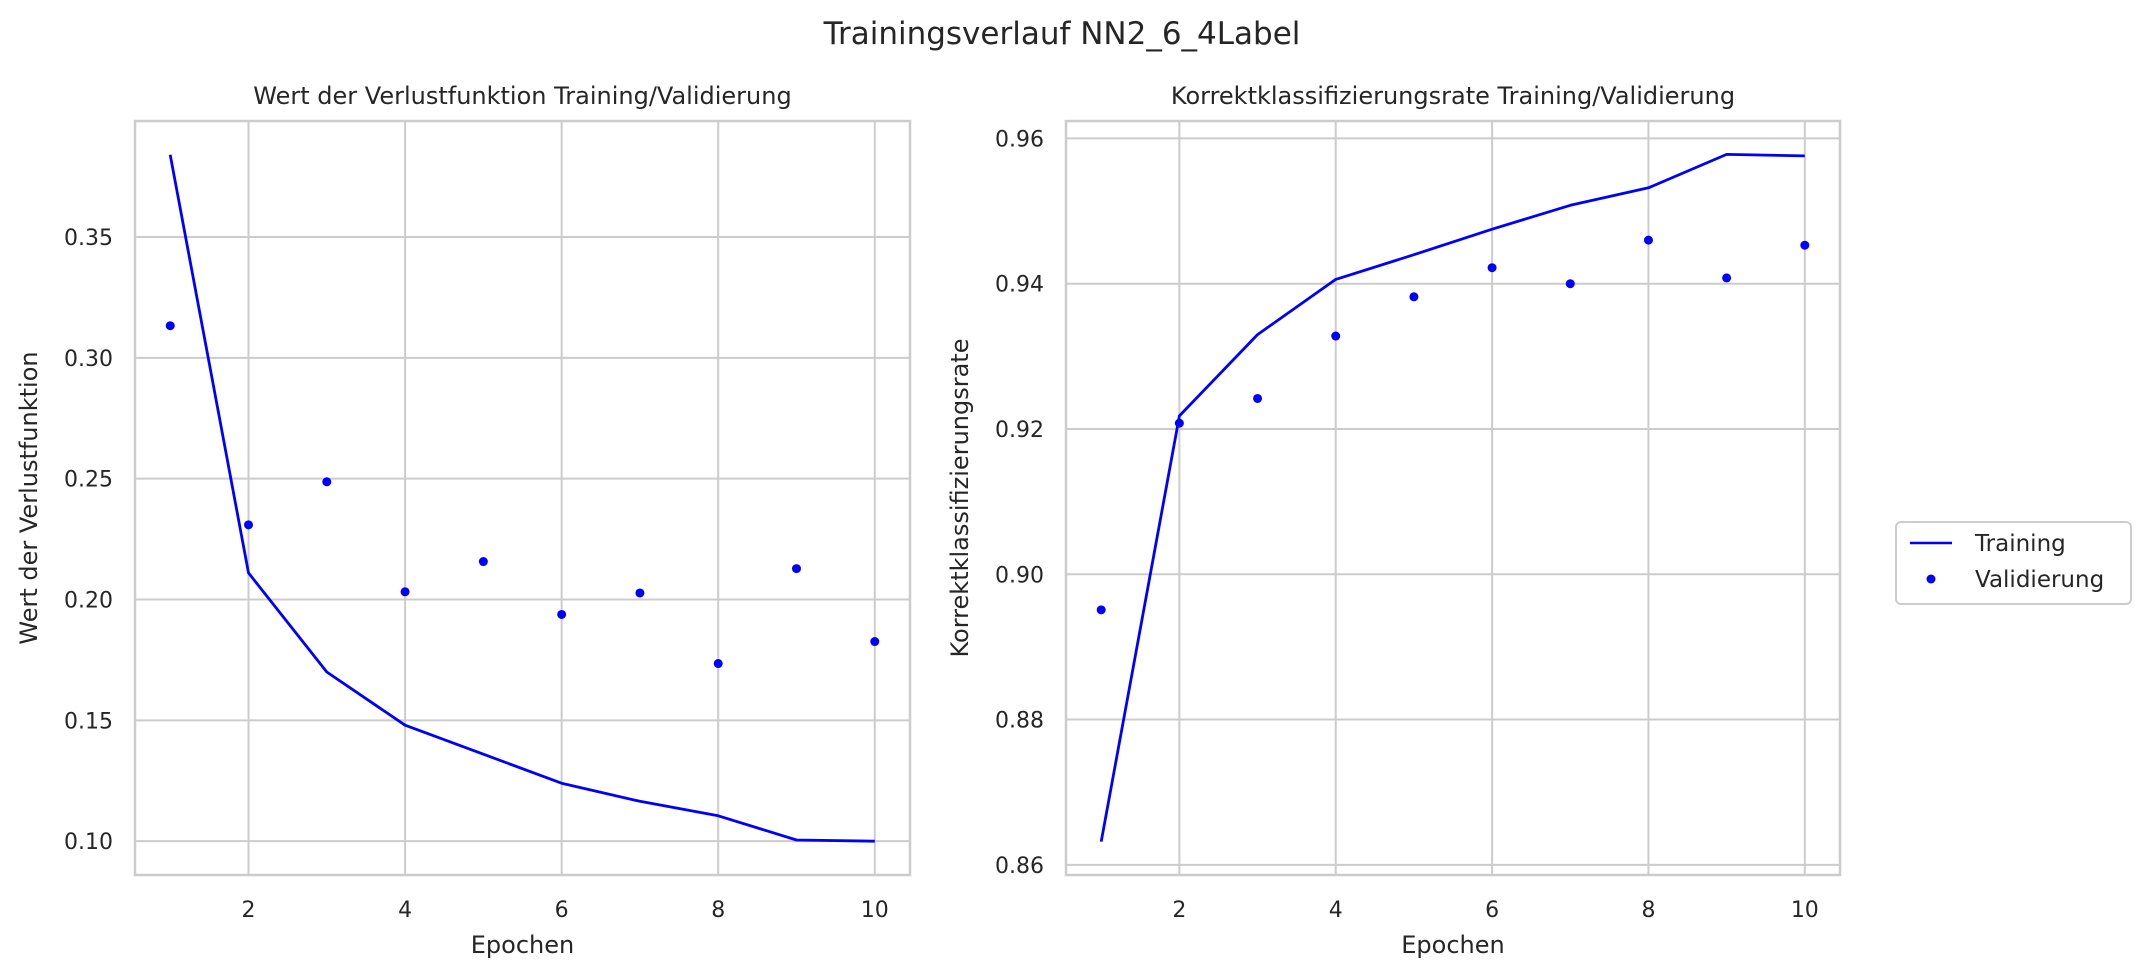  Describe the element at coordinates (29, 497) in the screenshot. I see `y-axis-label: Wert der Verlustfunktion` at that location.